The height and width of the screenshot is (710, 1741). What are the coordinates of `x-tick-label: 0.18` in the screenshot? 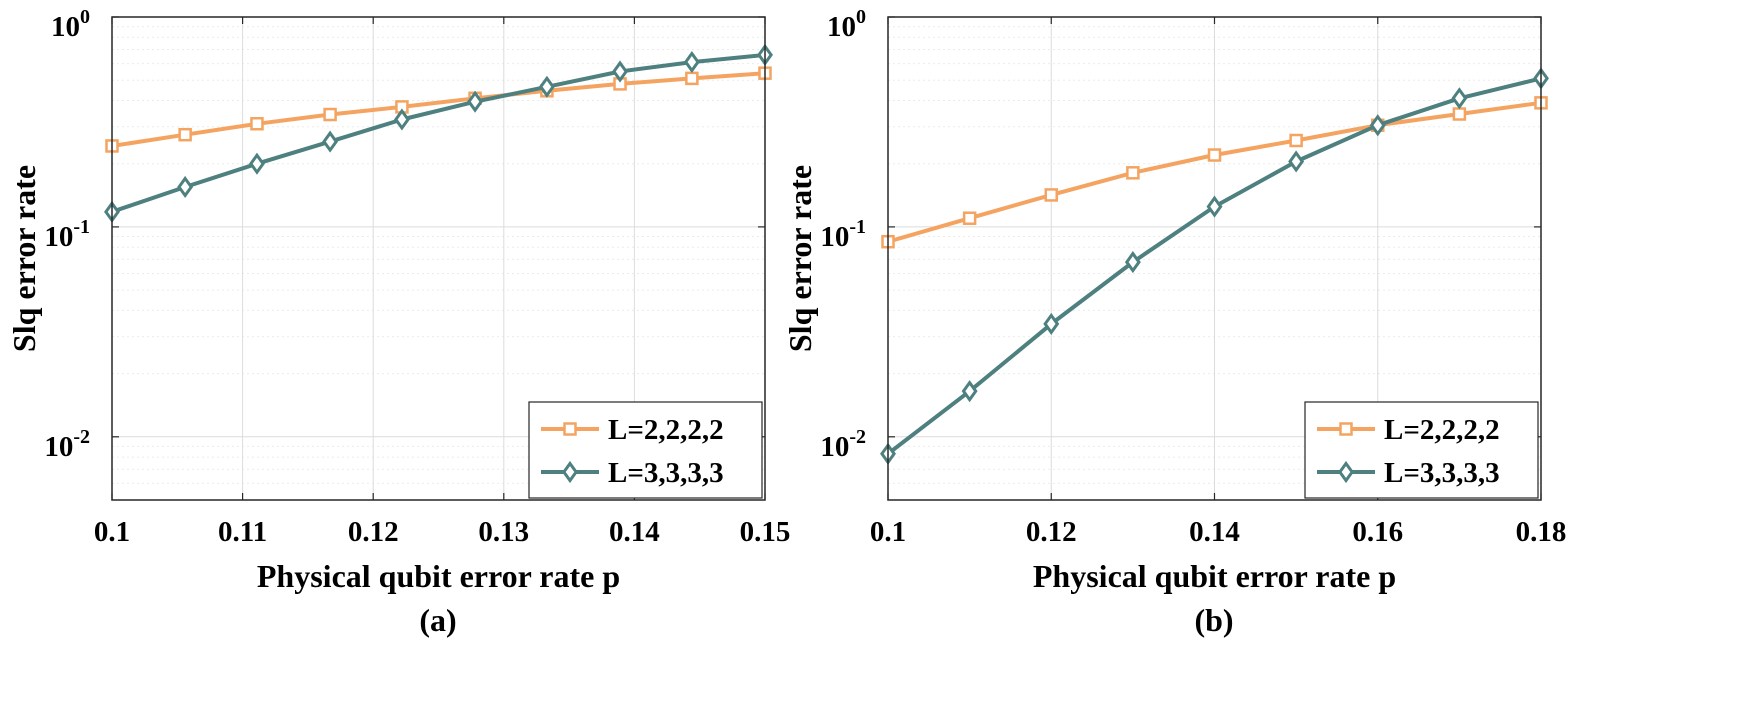 It's located at (1541, 532).